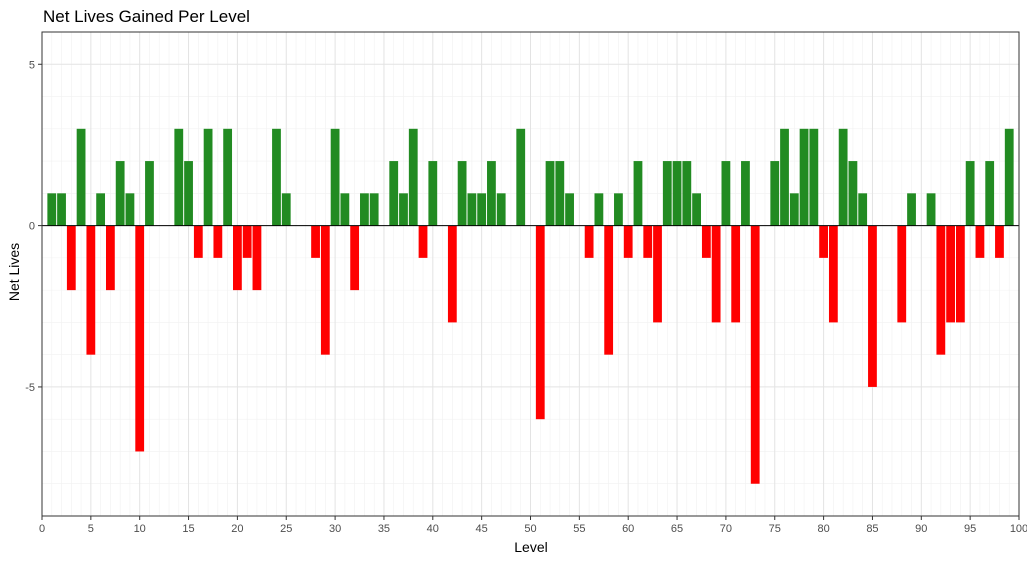 Image resolution: width=1027 pixels, height=561 pixels. Describe the element at coordinates (970, 529) in the screenshot. I see `x-tick-label: 95` at that location.